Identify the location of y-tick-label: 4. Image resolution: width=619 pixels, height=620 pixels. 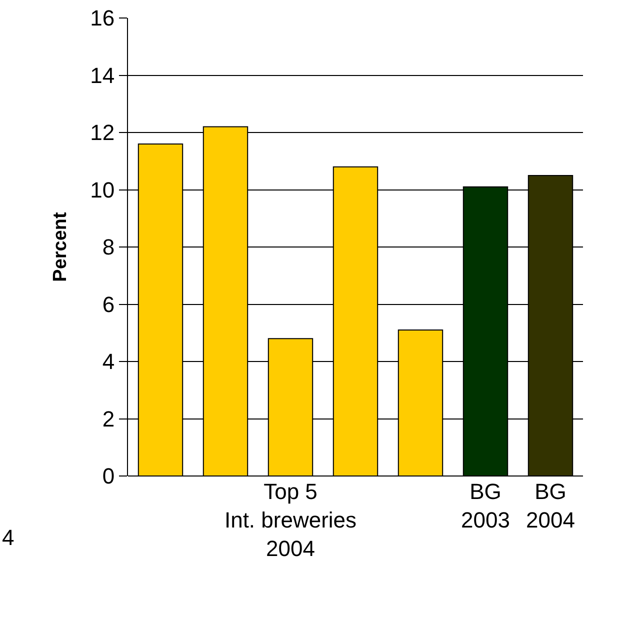
(108, 361).